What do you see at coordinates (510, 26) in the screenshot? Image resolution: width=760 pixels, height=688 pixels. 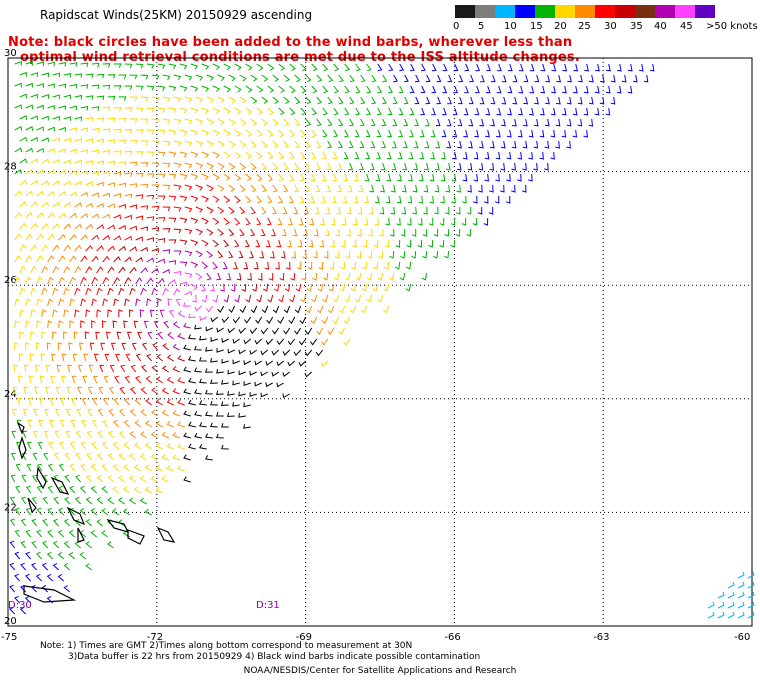 I see `legend-label: 10` at bounding box center [510, 26].